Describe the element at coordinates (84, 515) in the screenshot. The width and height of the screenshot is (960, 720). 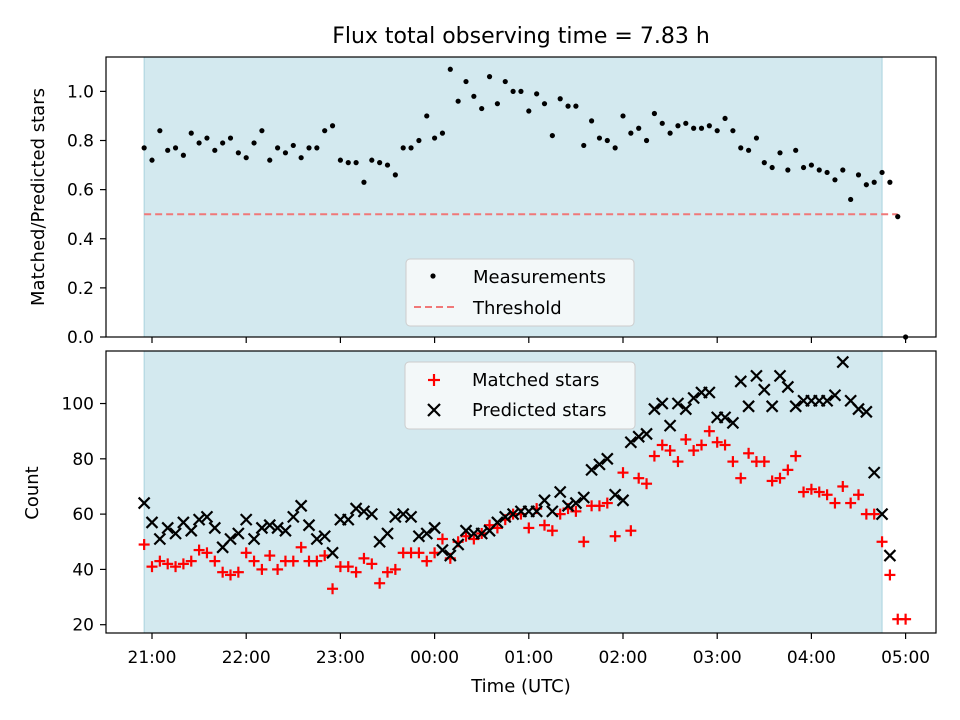
I see `bottom-y-axis-ticks: 20 40 60 80 100` at that location.